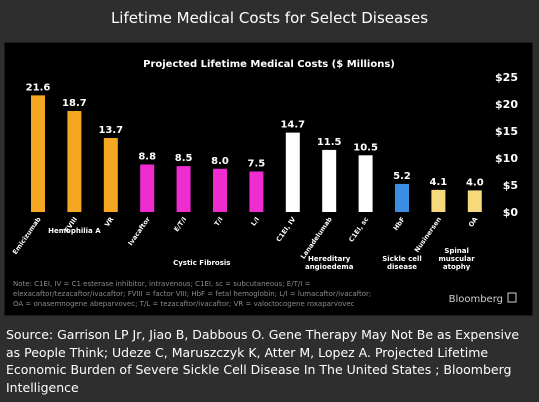  What do you see at coordinates (219, 222) in the screenshot?
I see `x-tick-label: T/I` at bounding box center [219, 222].